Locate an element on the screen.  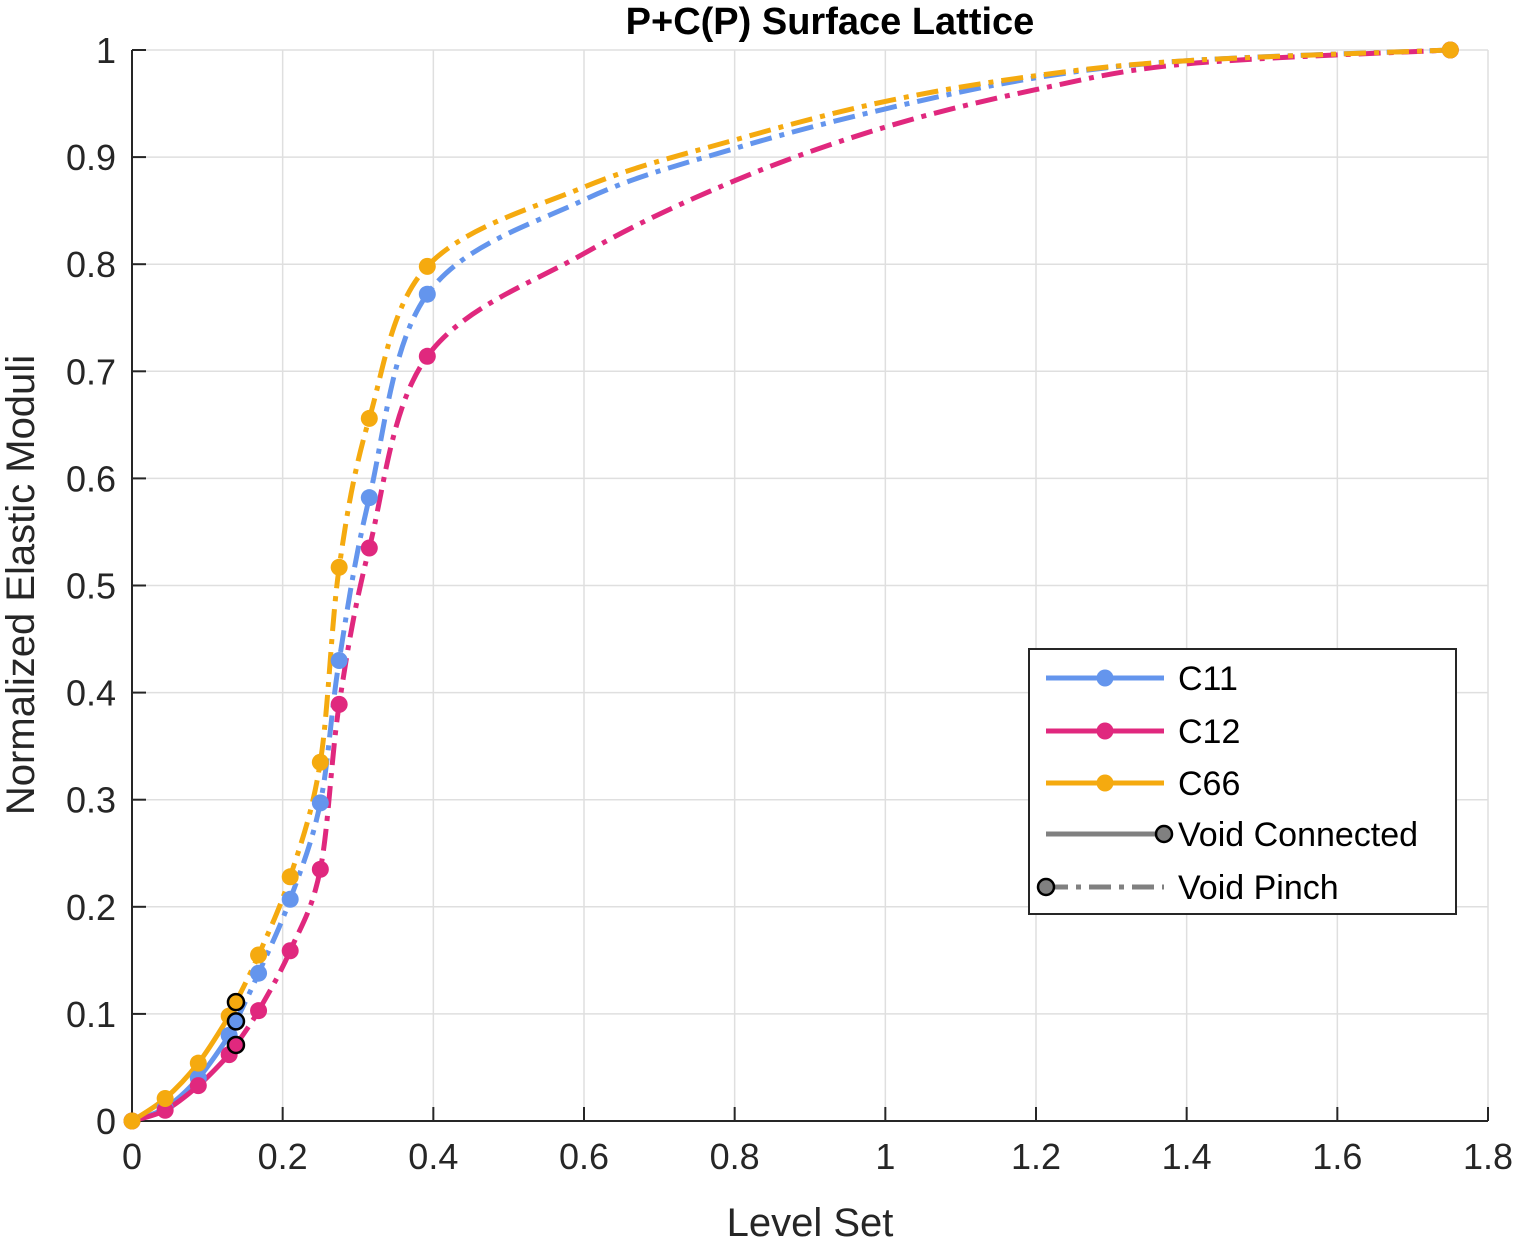
y-tick-label: 0 is located at coordinates (106, 1121).